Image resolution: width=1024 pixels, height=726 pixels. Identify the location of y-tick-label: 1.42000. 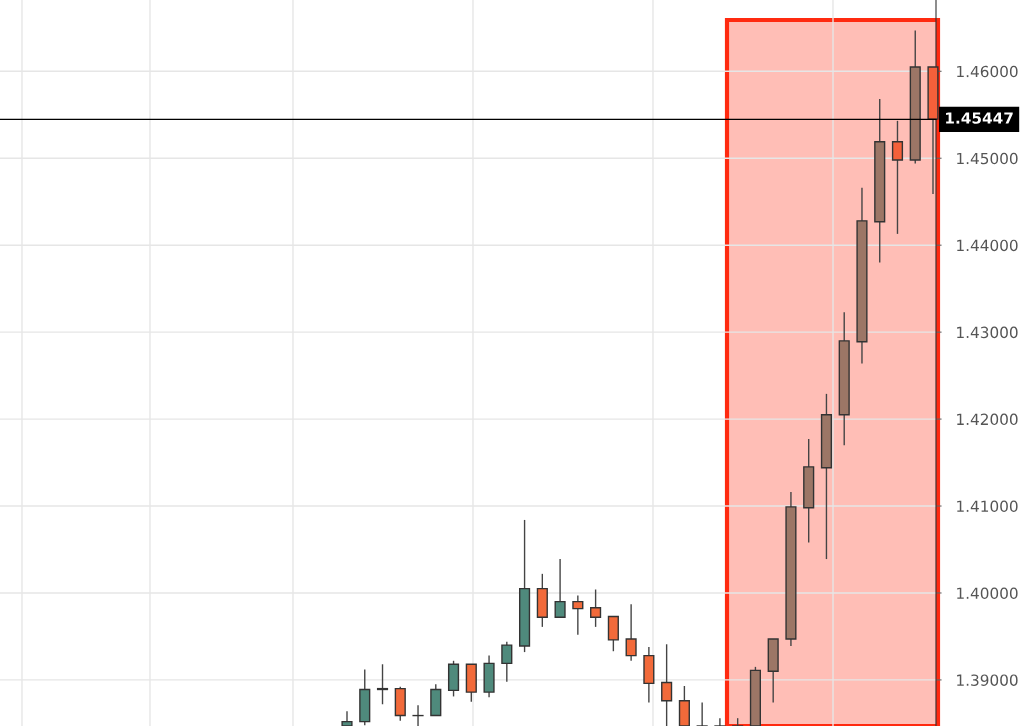
(987, 419).